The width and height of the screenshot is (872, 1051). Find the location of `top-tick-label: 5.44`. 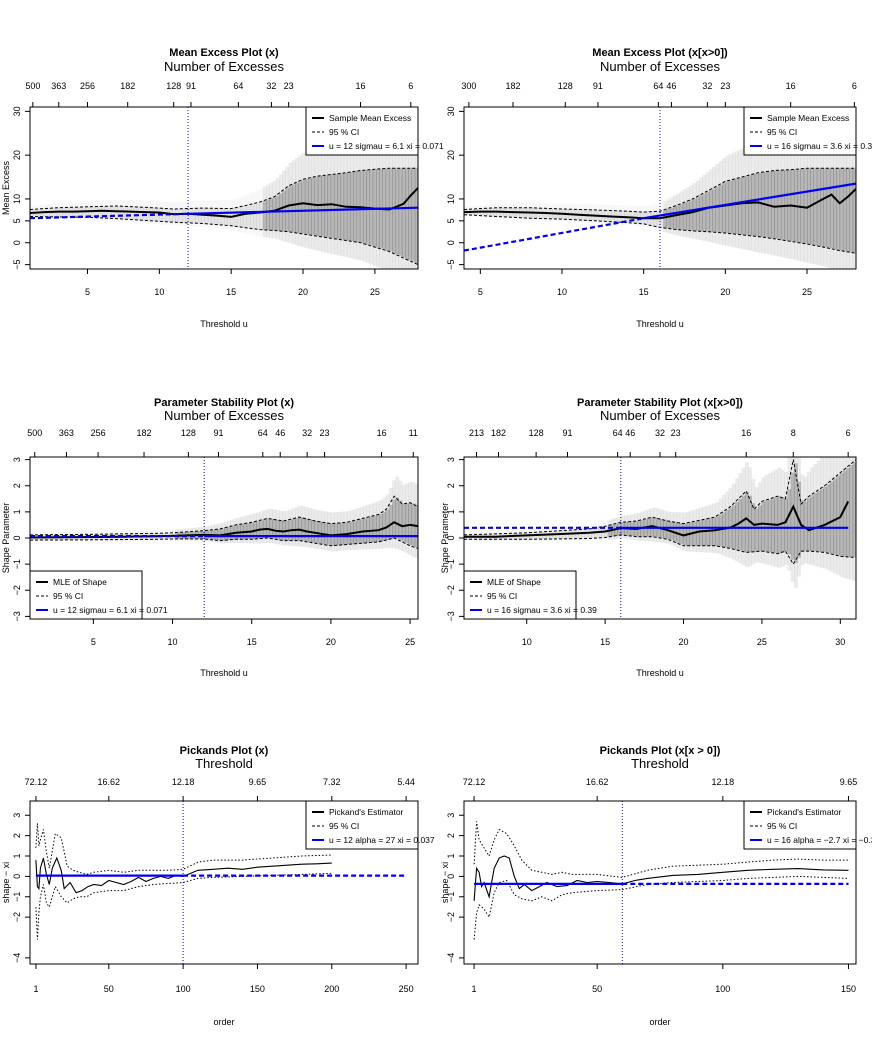

top-tick-label: 5.44 is located at coordinates (406, 782).